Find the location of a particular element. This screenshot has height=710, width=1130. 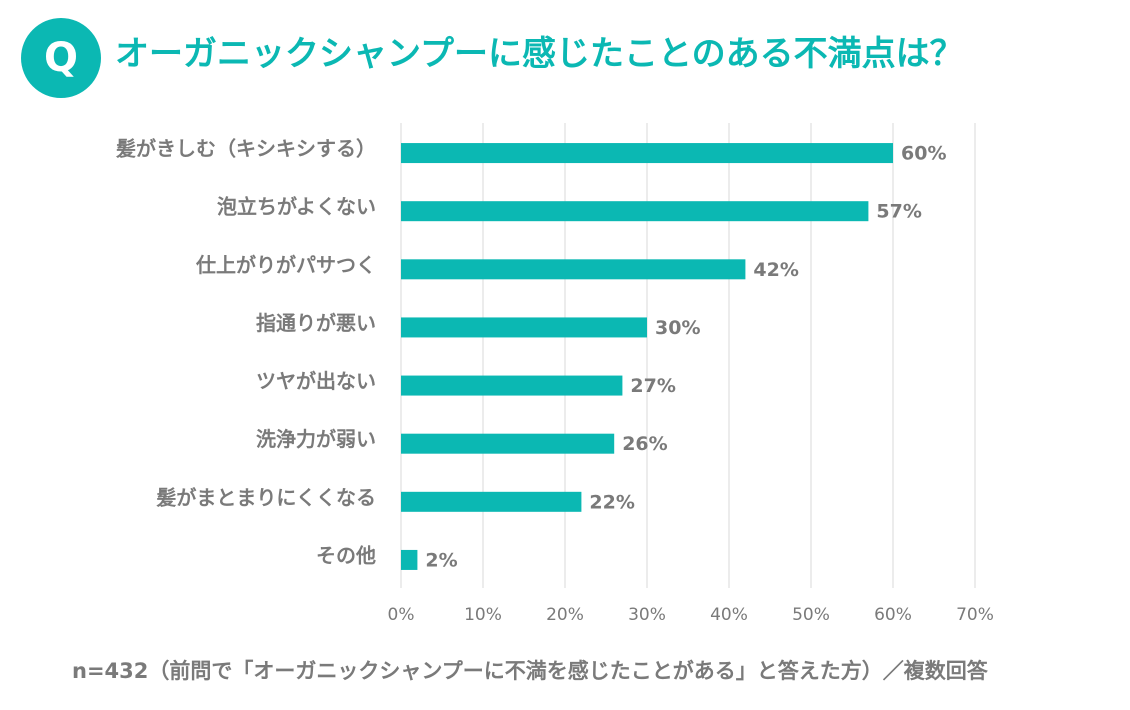

value-label: 30% is located at coordinates (677, 328).